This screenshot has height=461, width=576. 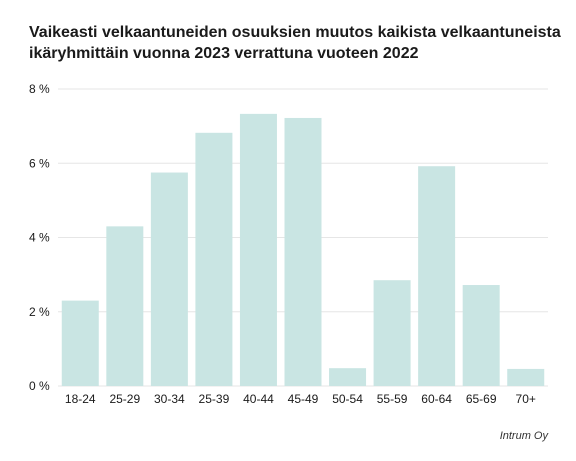 What do you see at coordinates (481, 399) in the screenshot?
I see `x-tick-label: 65-69` at bounding box center [481, 399].